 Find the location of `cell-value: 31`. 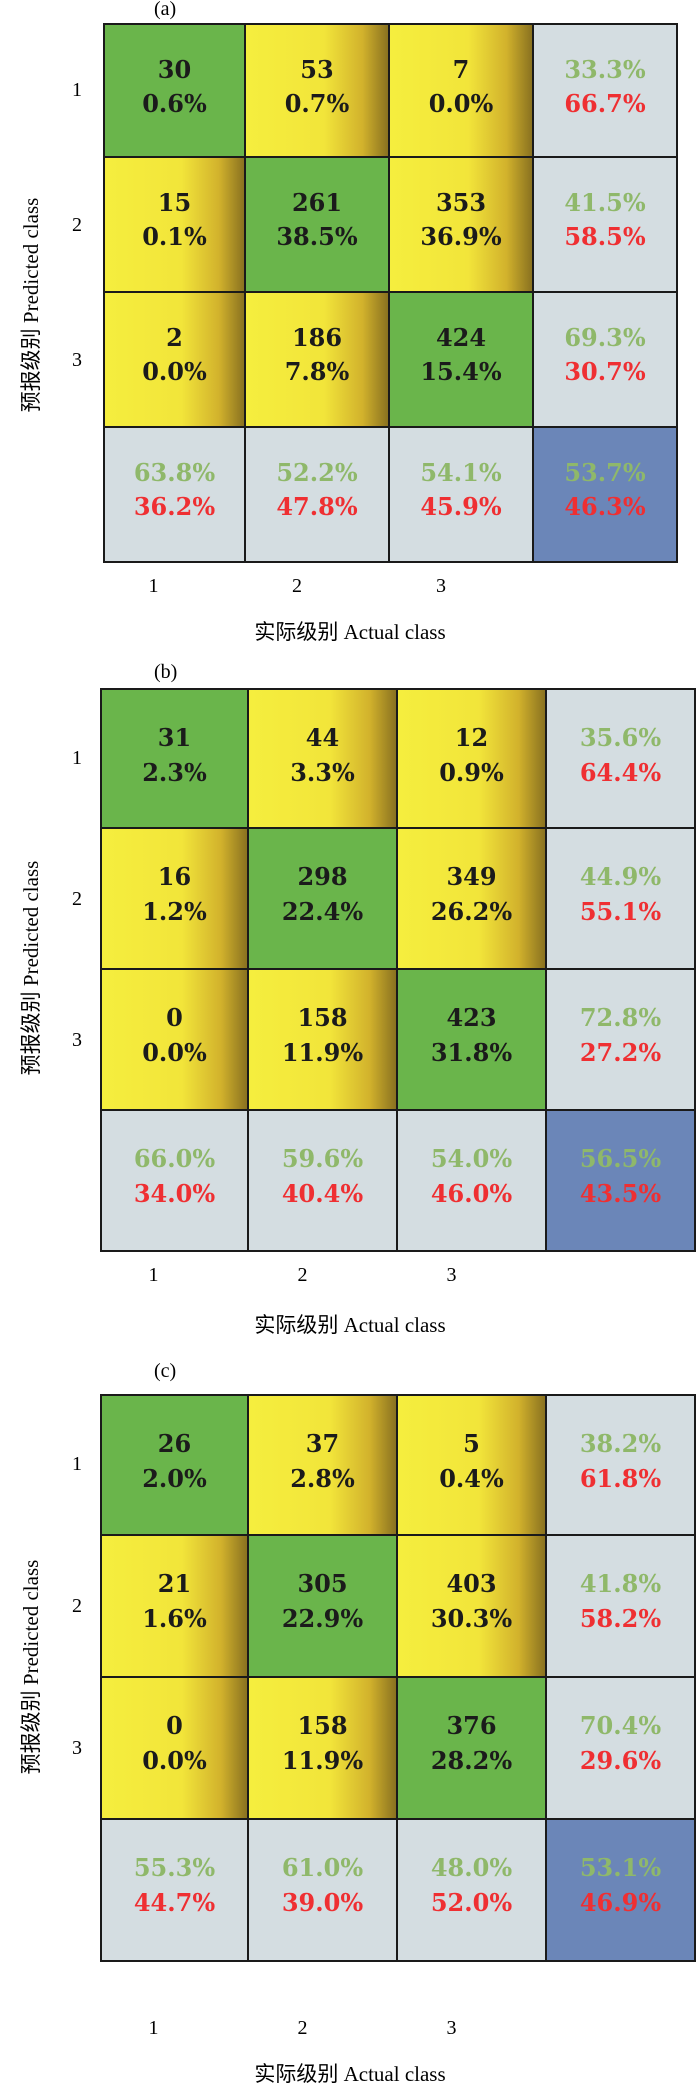

cell-value: 31 is located at coordinates (174, 737).